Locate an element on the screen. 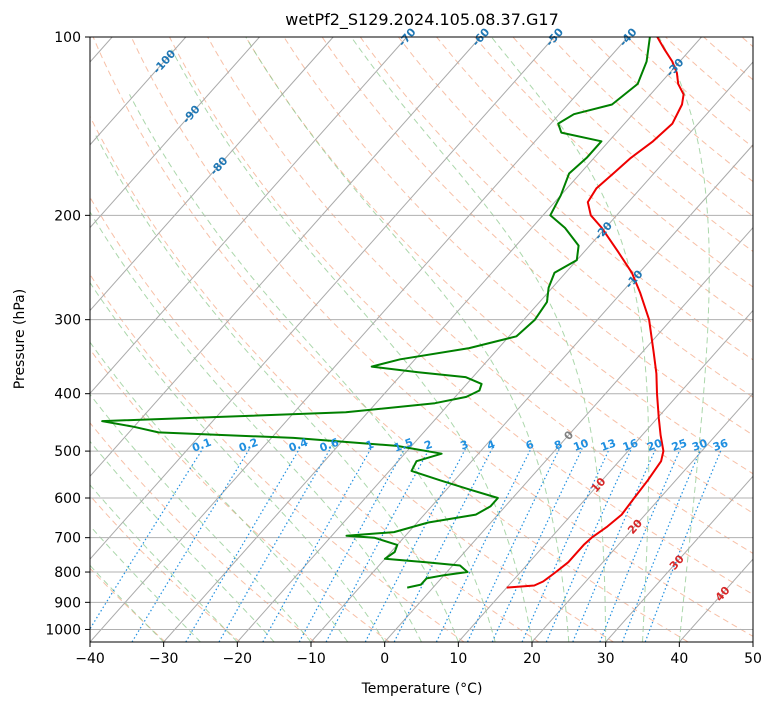 The image size is (775, 712). y-tick-label: 800 is located at coordinates (67, 573).